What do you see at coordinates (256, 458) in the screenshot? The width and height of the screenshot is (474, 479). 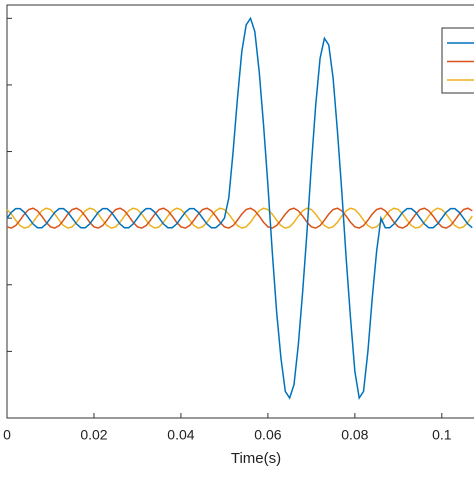 I see `x-axis-label: Time(s)` at bounding box center [256, 458].